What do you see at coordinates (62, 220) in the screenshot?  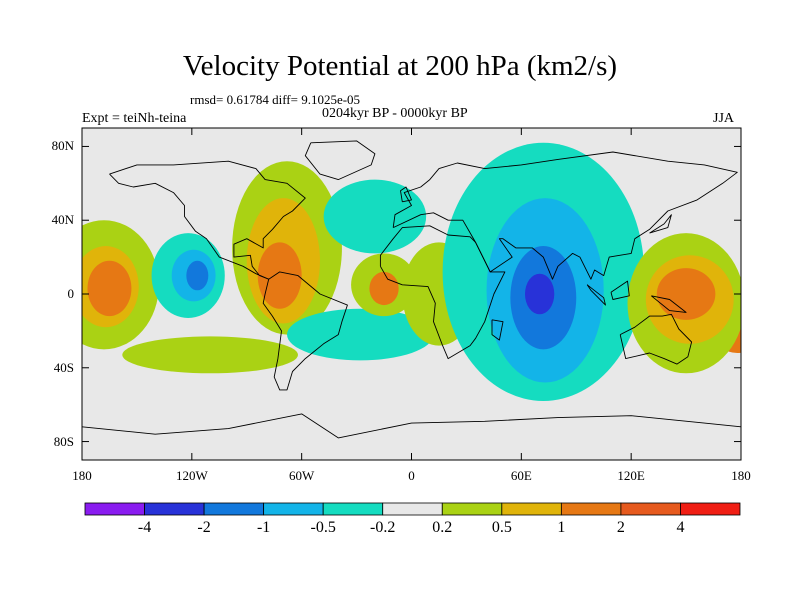 I see `lat-tick-label: 40N` at bounding box center [62, 220].